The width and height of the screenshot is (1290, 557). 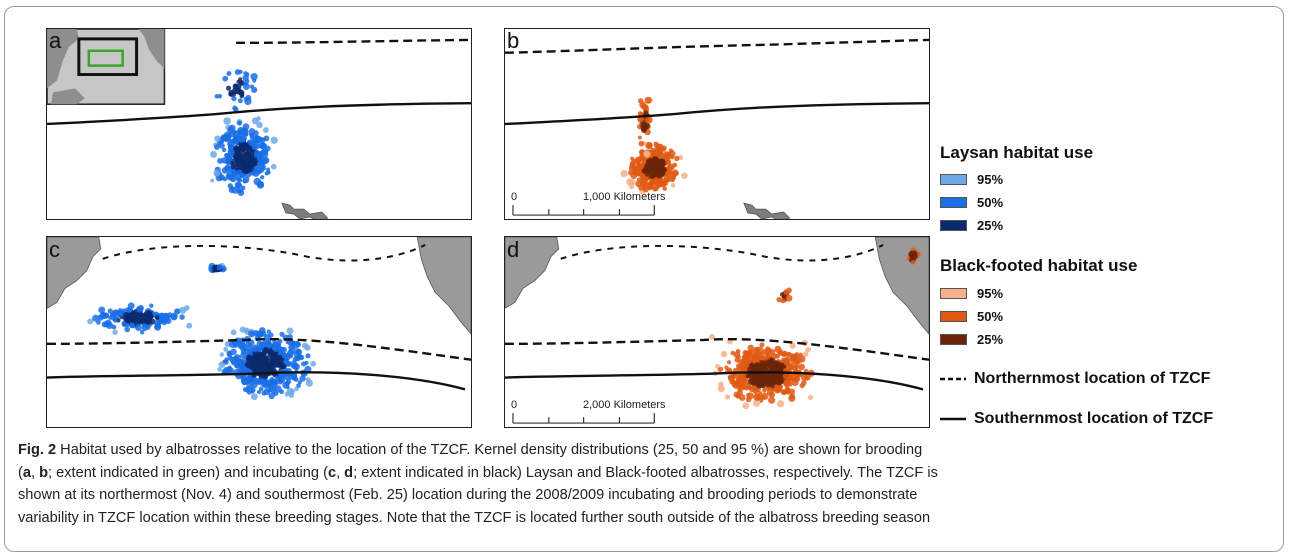 What do you see at coordinates (105, 58) in the screenshot?
I see `inset-green-extent-box` at bounding box center [105, 58].